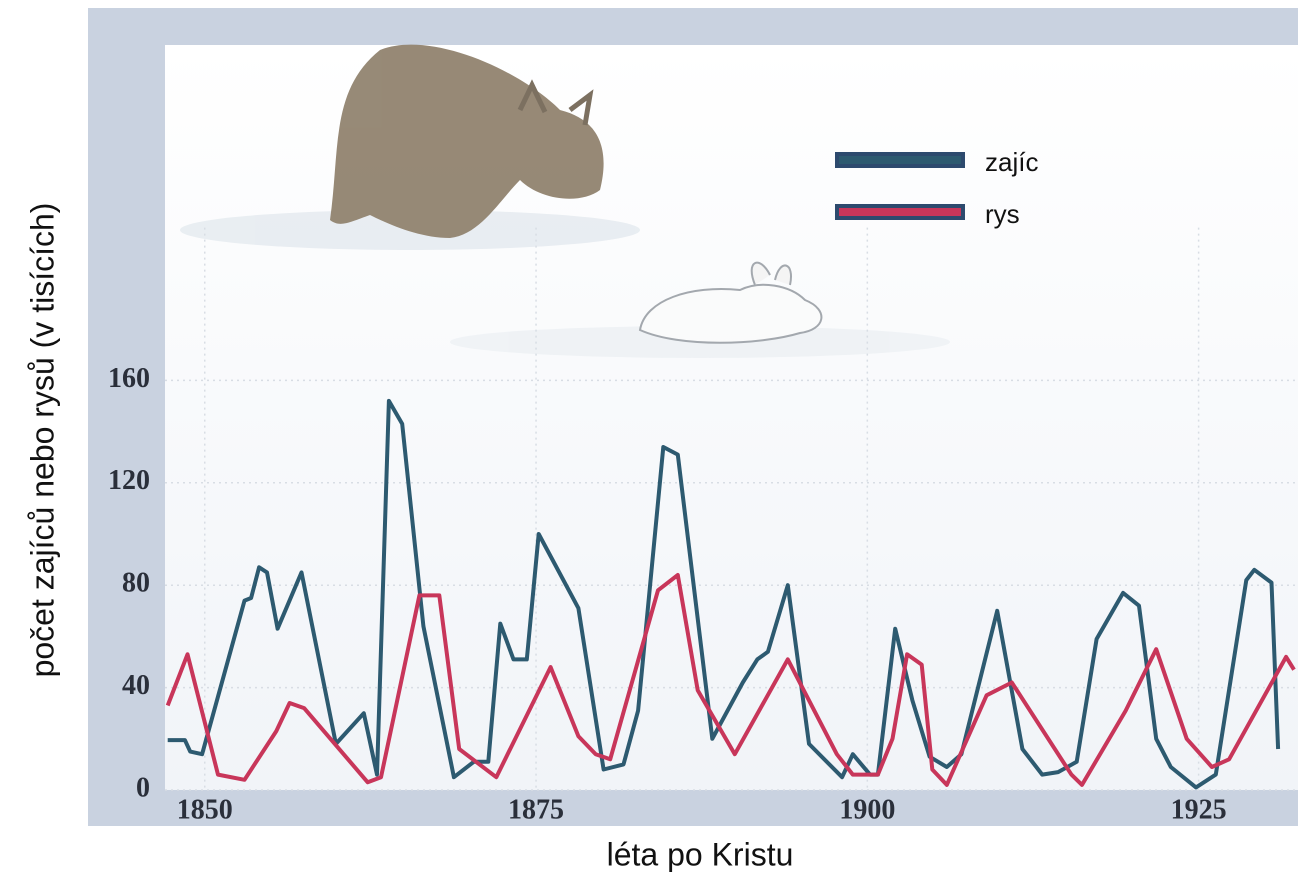 Image resolution: width=1298 pixels, height=879 pixels. Describe the element at coordinates (867, 809) in the screenshot. I see `x-tick-label: 1900` at that location.